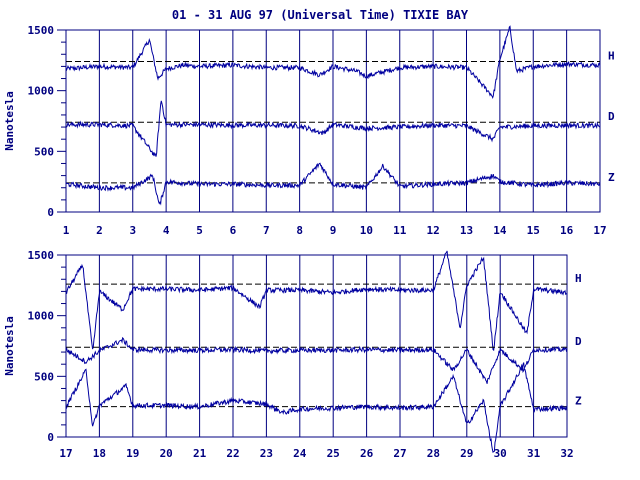 This screenshot has width=640, height=480. I want to click on x-tick-label: 3, so click(132, 230).